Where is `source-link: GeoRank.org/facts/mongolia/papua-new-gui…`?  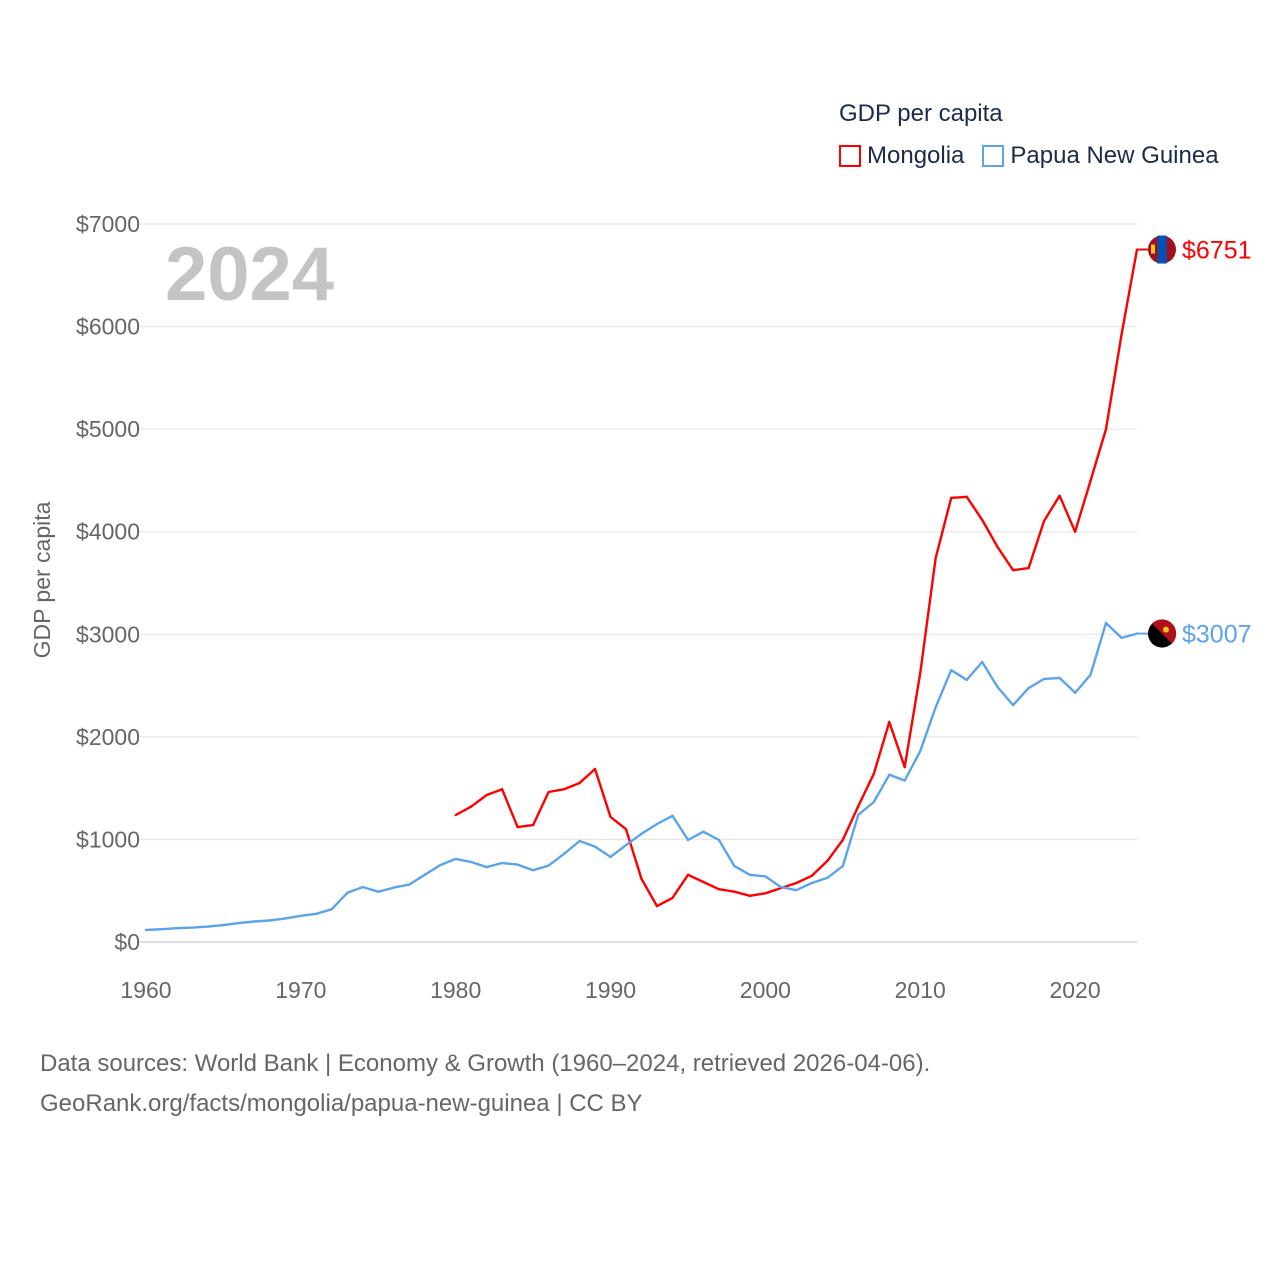
source-link: GeoRank.org/facts/mongolia/papua-new-gui… is located at coordinates (341, 1103).